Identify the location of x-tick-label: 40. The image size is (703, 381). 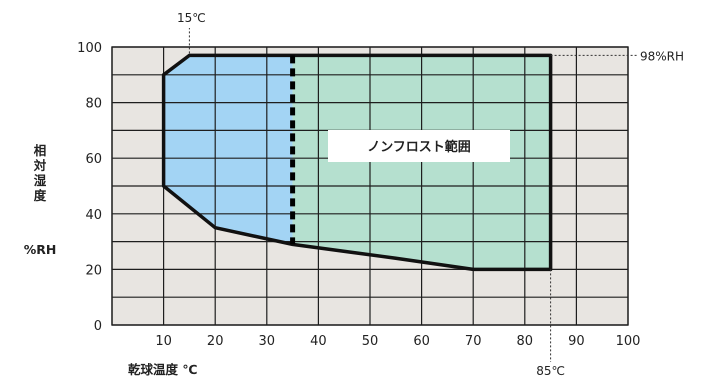
(318, 341).